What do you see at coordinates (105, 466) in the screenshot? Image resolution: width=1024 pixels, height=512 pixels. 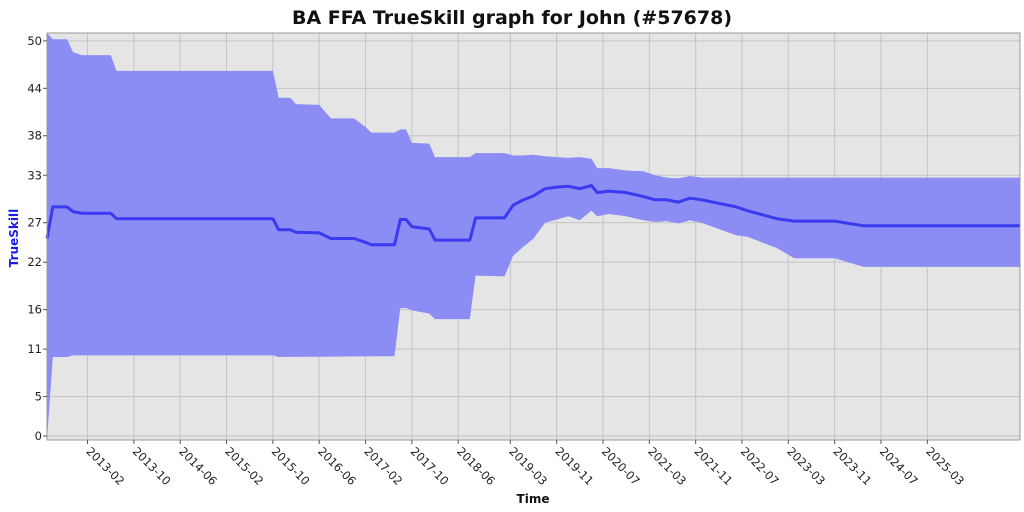 I see `x-tick-label: 2013-02` at bounding box center [105, 466].